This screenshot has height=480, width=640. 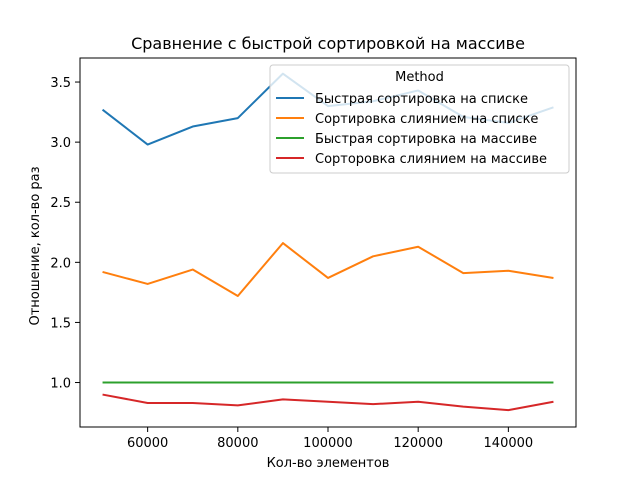 I want to click on y-tick-label: 1.5, so click(x=60, y=323).